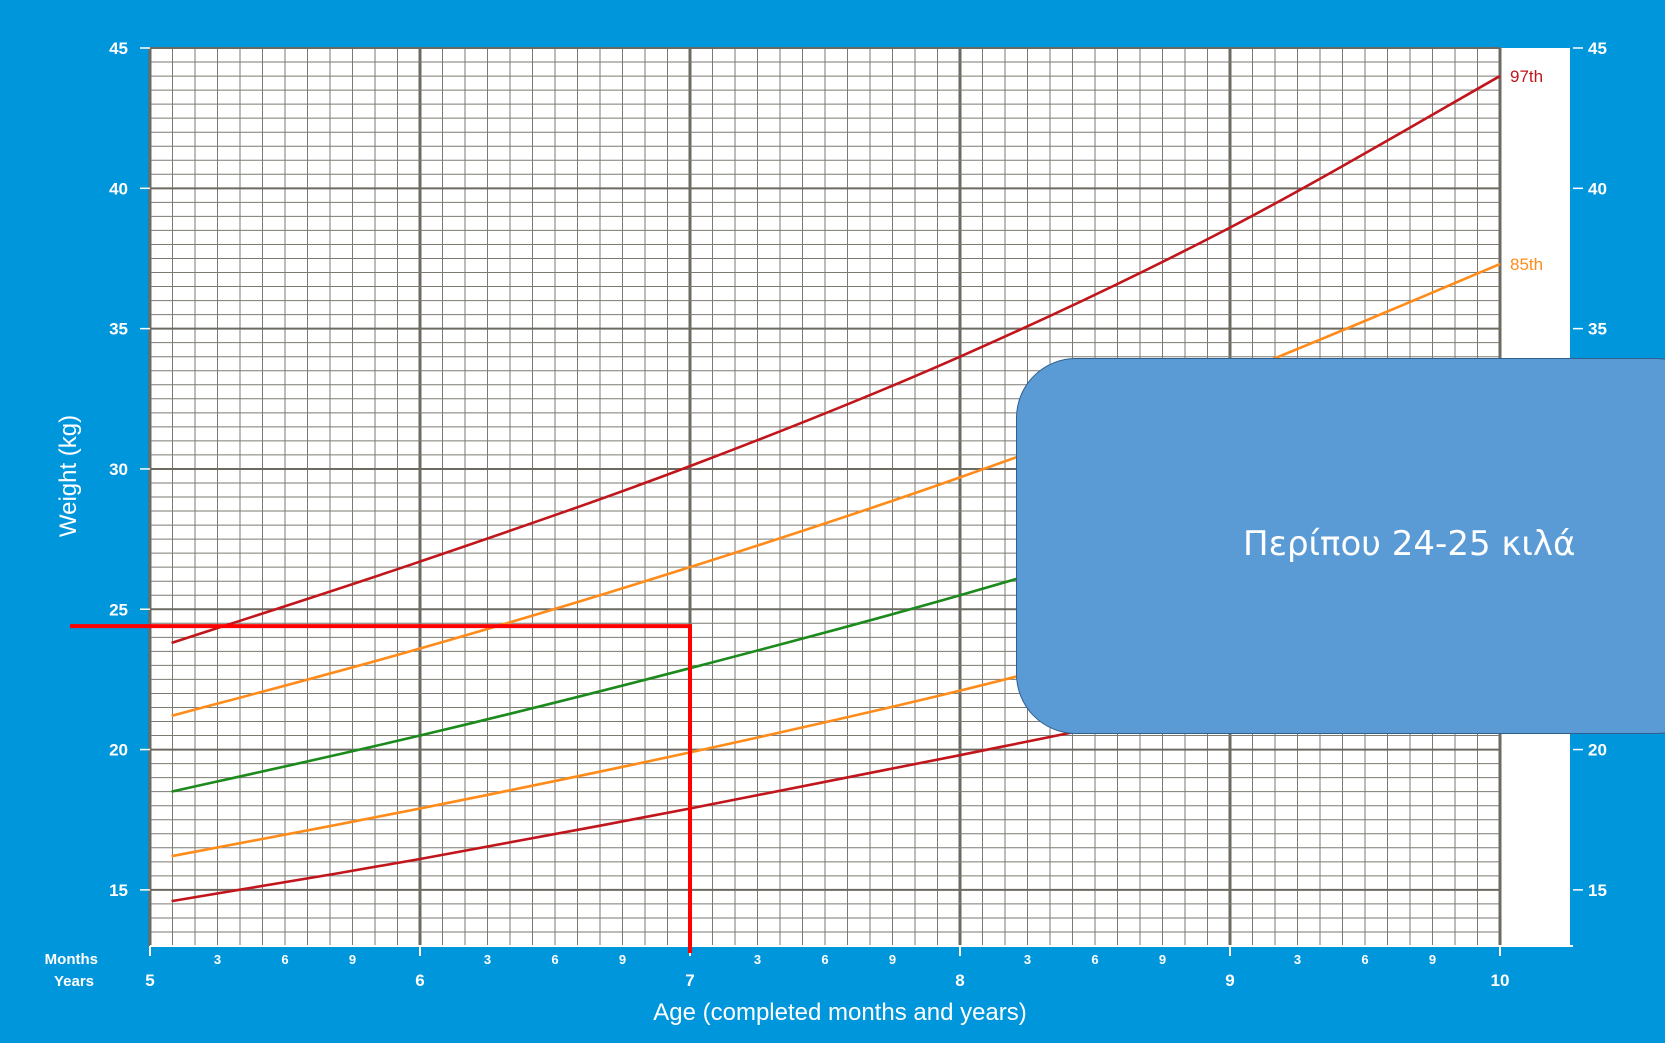 The height and width of the screenshot is (1043, 1665). Describe the element at coordinates (71, 959) in the screenshot. I see `months-caption: Months` at that location.